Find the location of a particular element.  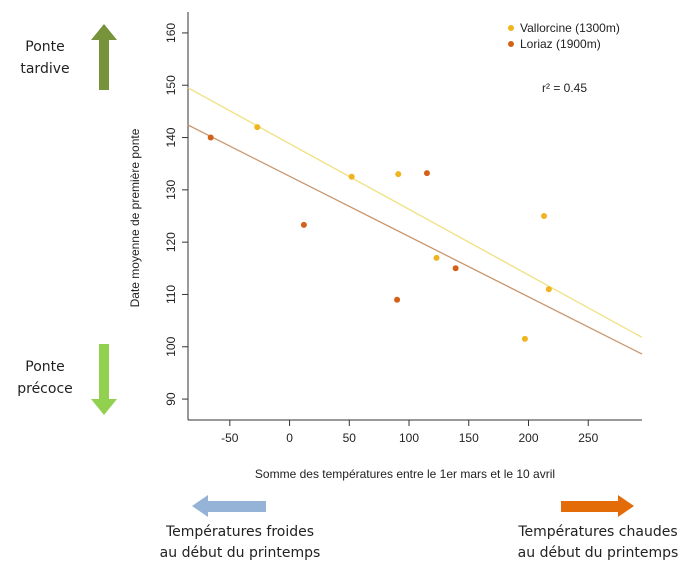

y-tick-label: 90 is located at coordinates (171, 399).